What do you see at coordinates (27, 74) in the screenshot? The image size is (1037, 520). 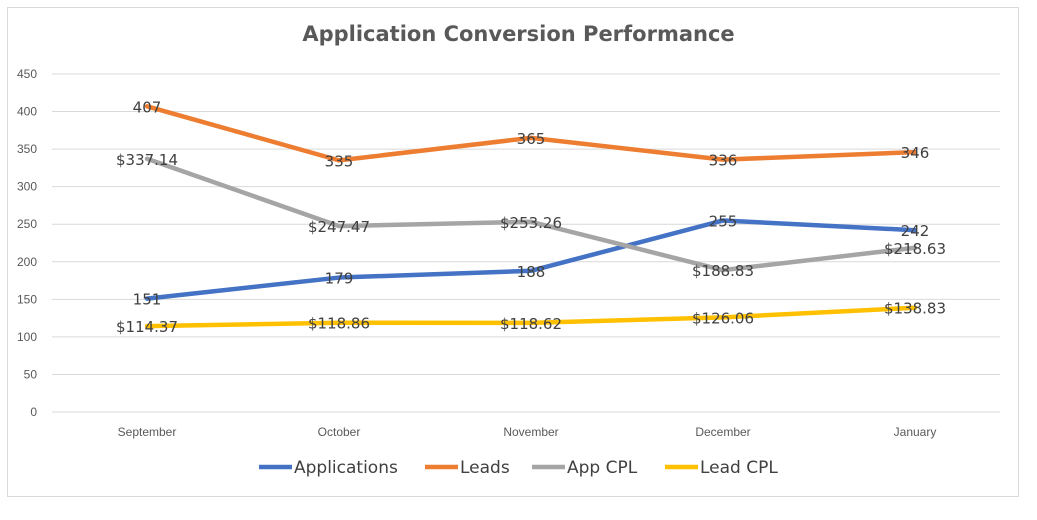 I see `y-tick-label: 450` at bounding box center [27, 74].